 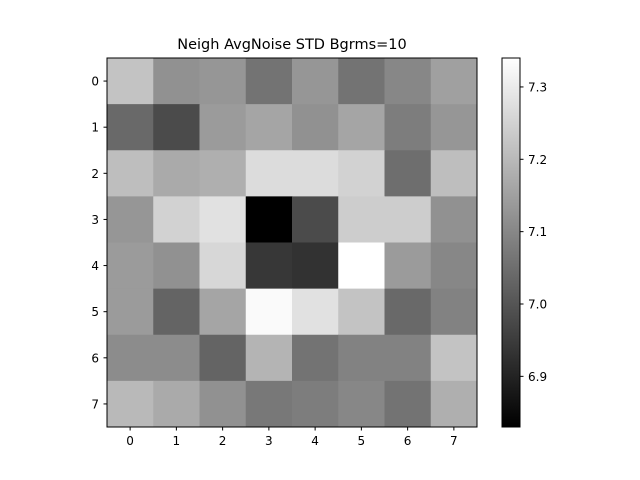 I want to click on colorbar-gradient, so click(x=511, y=242).